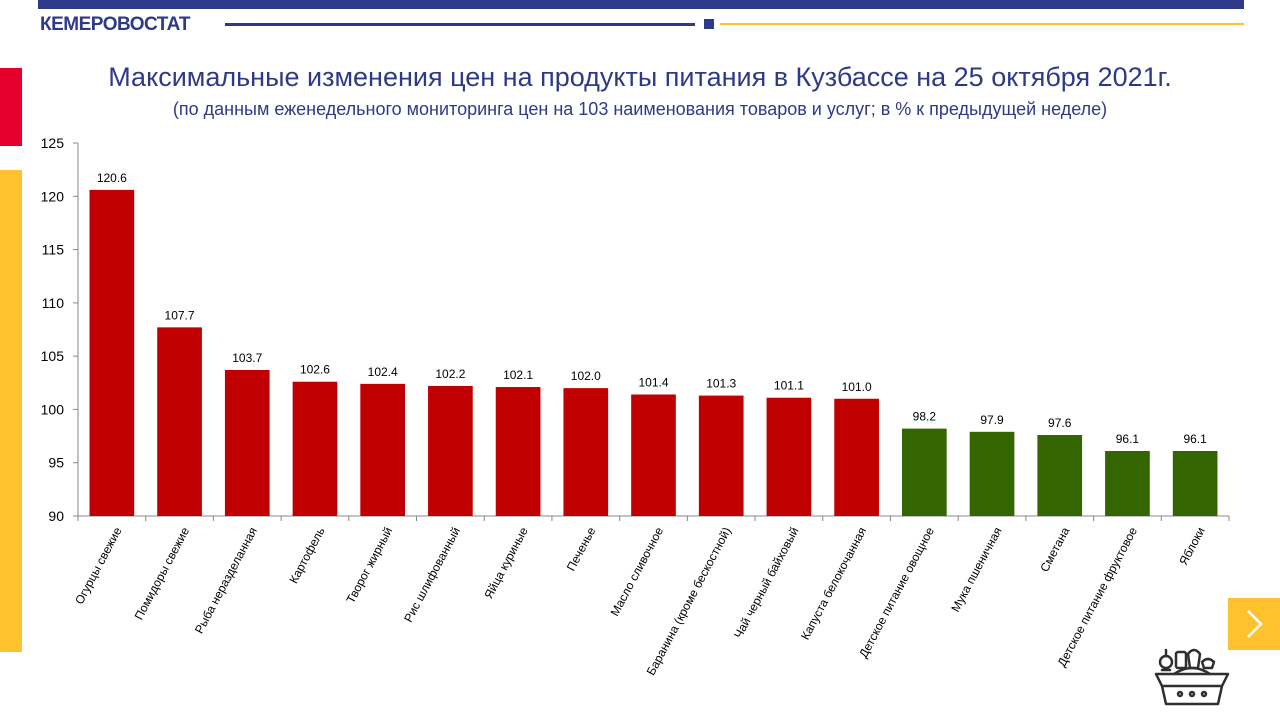 The height and width of the screenshot is (720, 1280). I want to click on brand-logo-text: КЕМЕРОВОСТАТ, so click(115, 24).